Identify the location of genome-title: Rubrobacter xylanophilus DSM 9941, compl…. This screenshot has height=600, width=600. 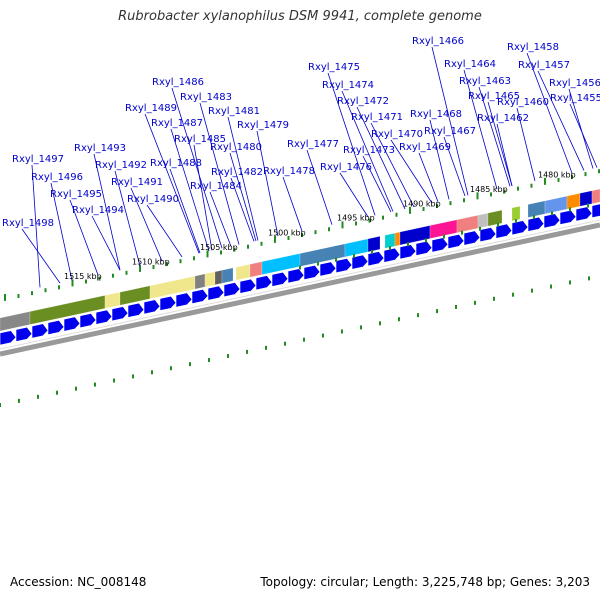
(300, 16).